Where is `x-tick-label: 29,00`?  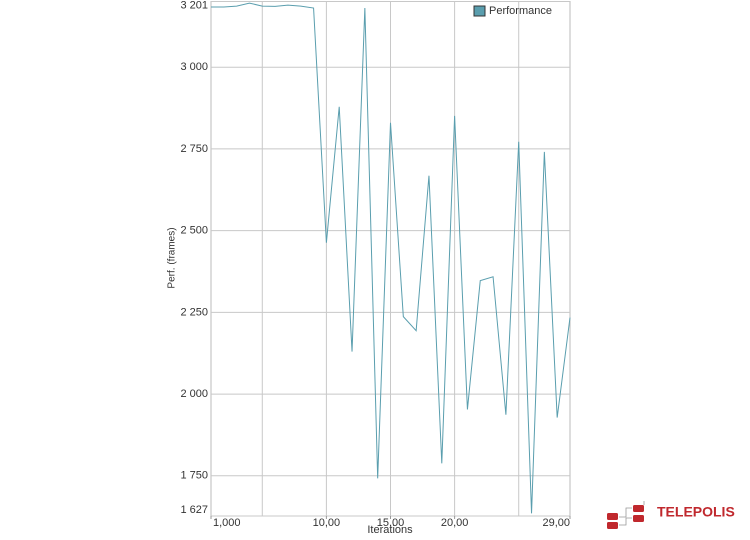
x-tick-label: 29,00 is located at coordinates (556, 523).